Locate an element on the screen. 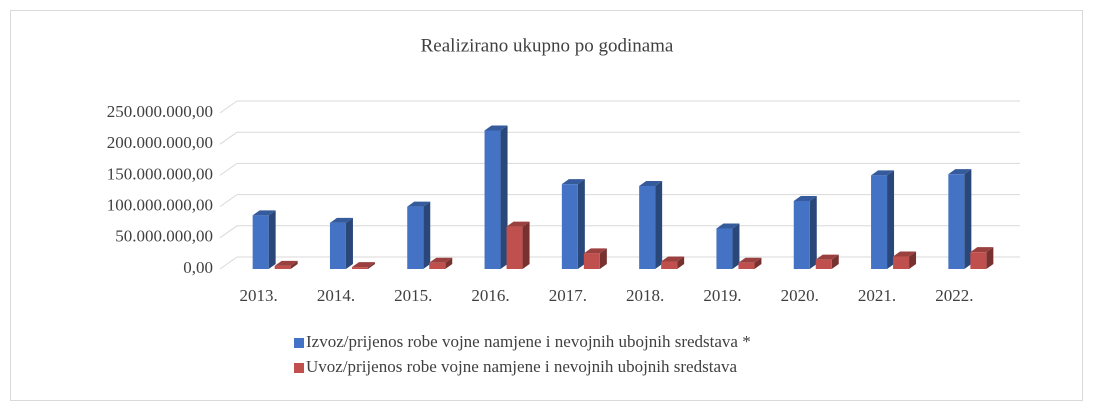 This screenshot has height=417, width=1094. y-tick-label: 250.000.000,00 is located at coordinates (160, 111).